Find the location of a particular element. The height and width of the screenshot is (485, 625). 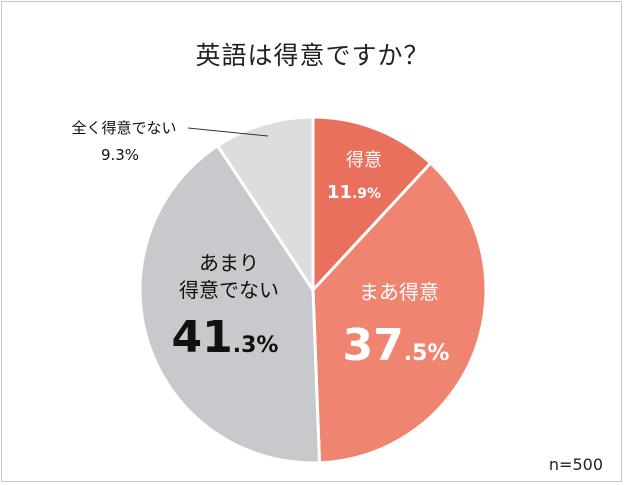

slice-label-3: 全く得意でない is located at coordinates (123, 128).